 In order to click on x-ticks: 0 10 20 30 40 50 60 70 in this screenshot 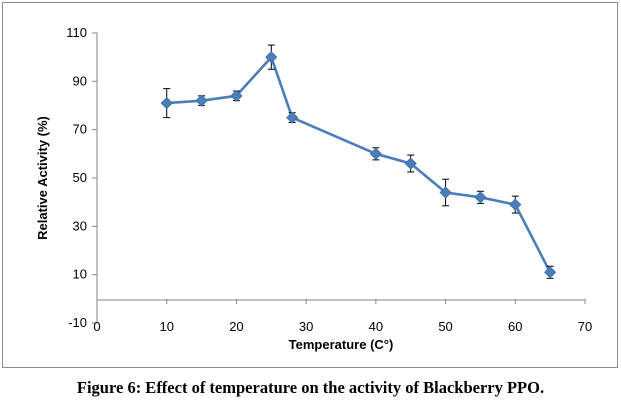, I will do `click(342, 316)`.